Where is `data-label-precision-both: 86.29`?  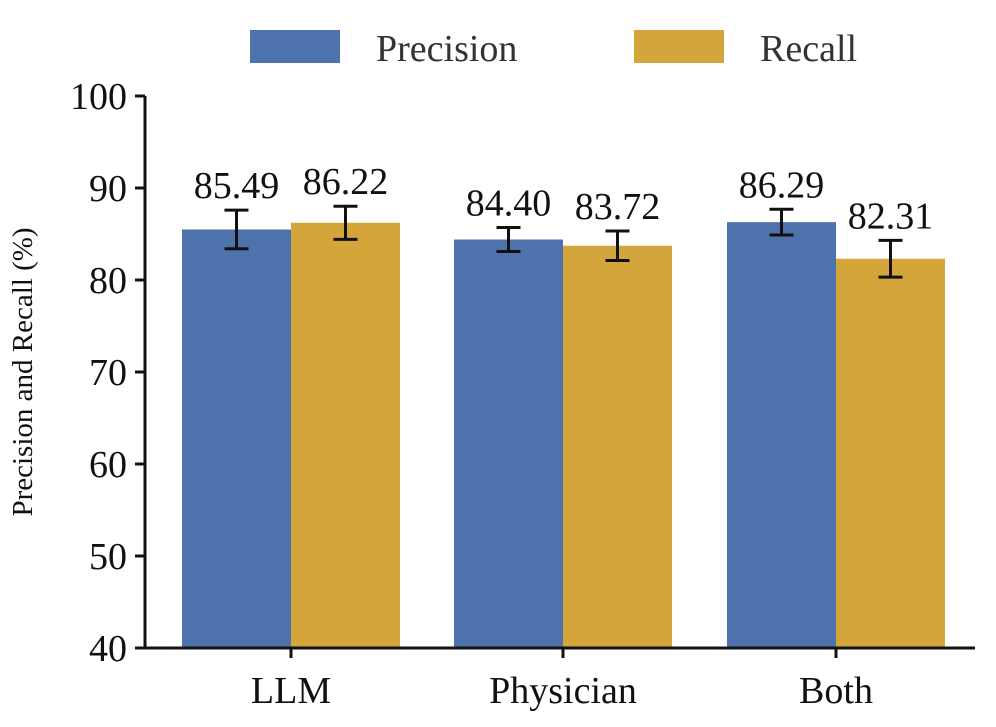 data-label-precision-both: 86.29 is located at coordinates (782, 185).